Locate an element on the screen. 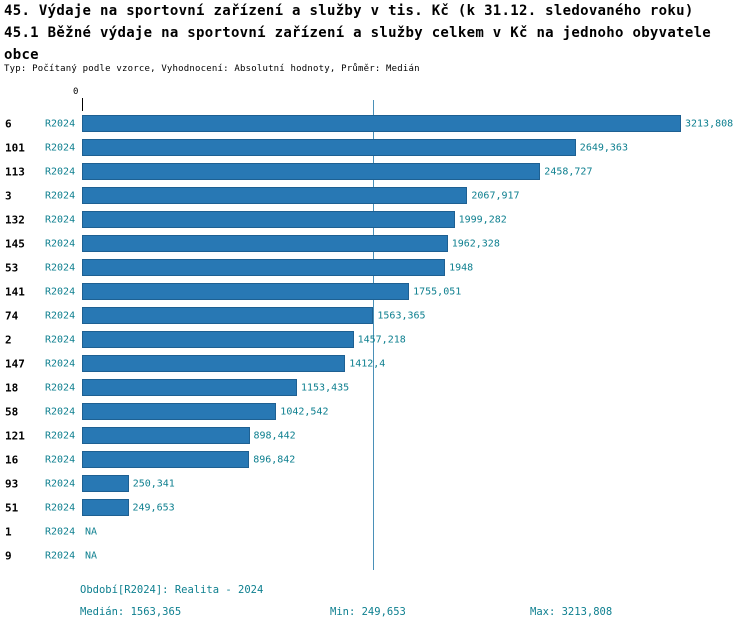 The width and height of the screenshot is (750, 630). bar-row: 145 R2024 1962,328 is located at coordinates (375, 244).